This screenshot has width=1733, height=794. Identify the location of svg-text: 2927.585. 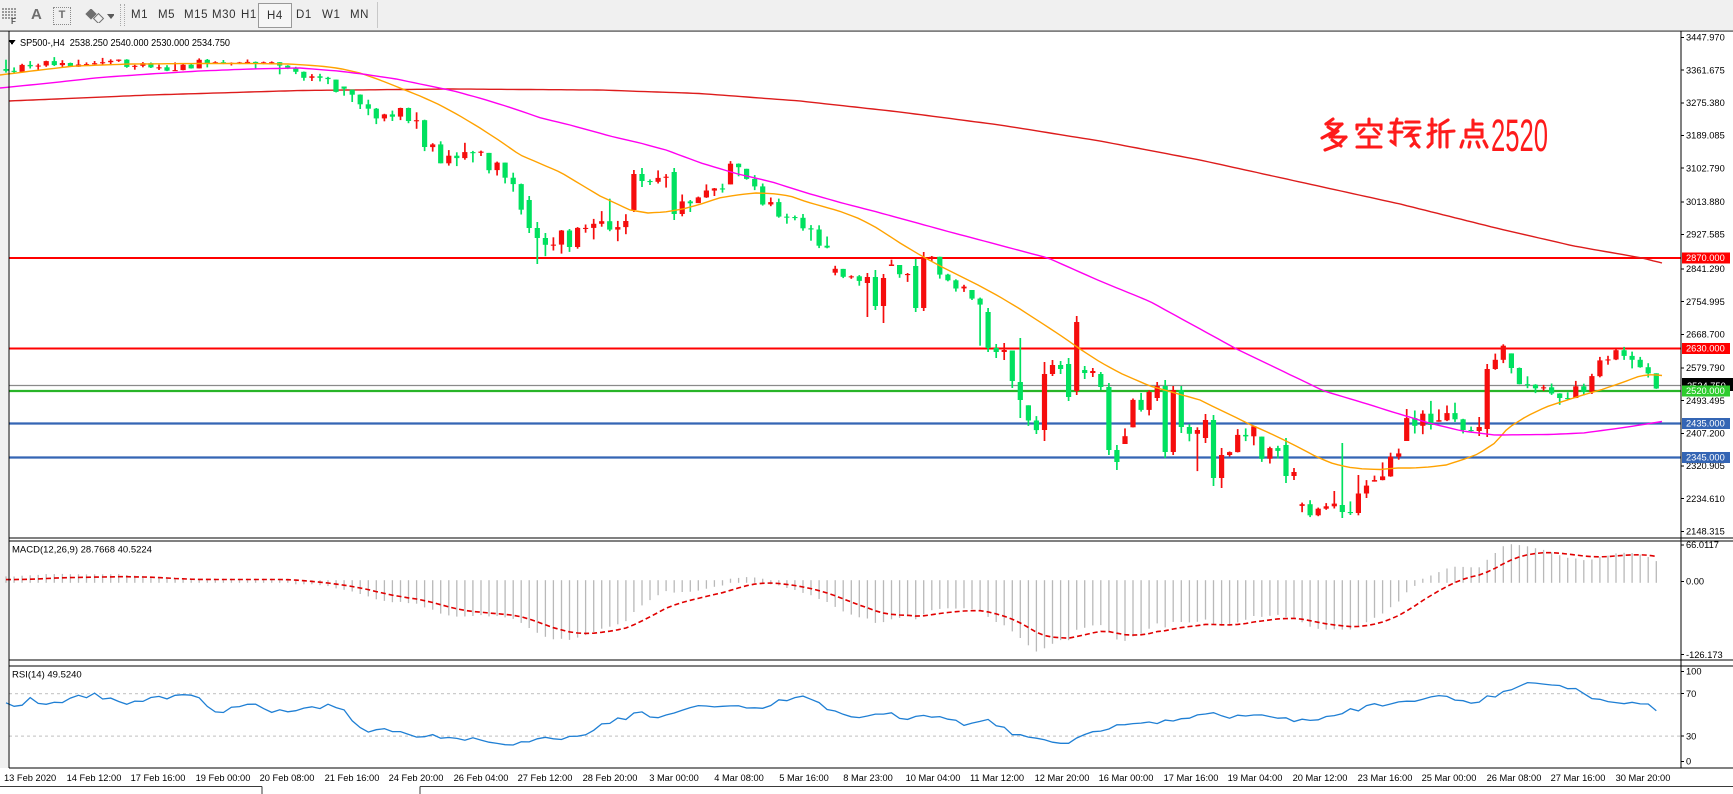
(1705, 235).